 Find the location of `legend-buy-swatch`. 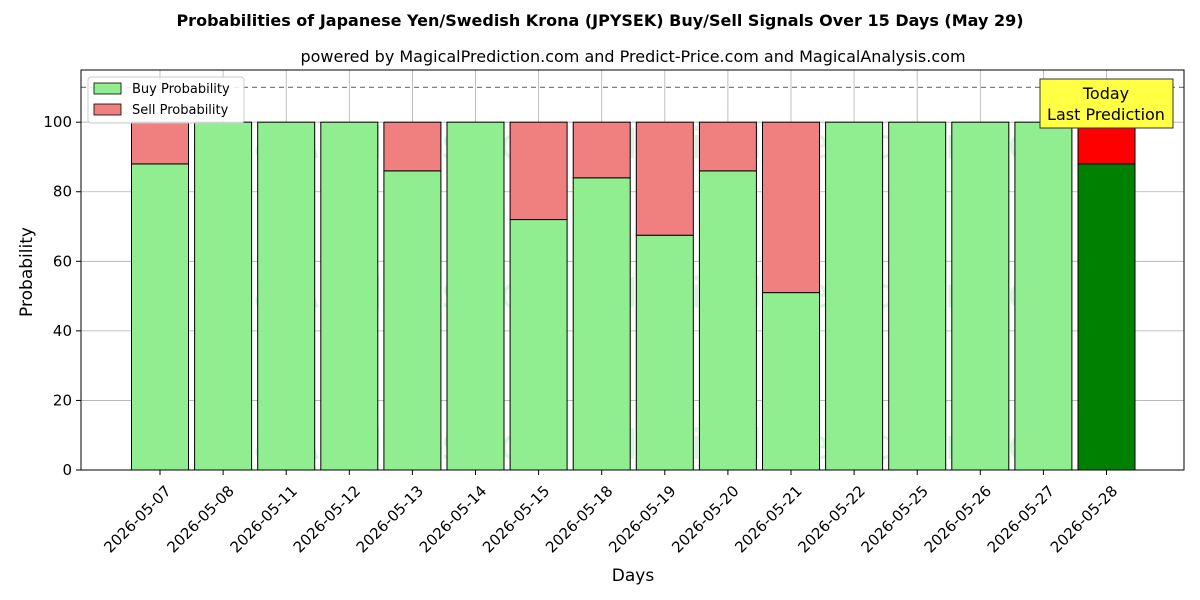

legend-buy-swatch is located at coordinates (107, 88).